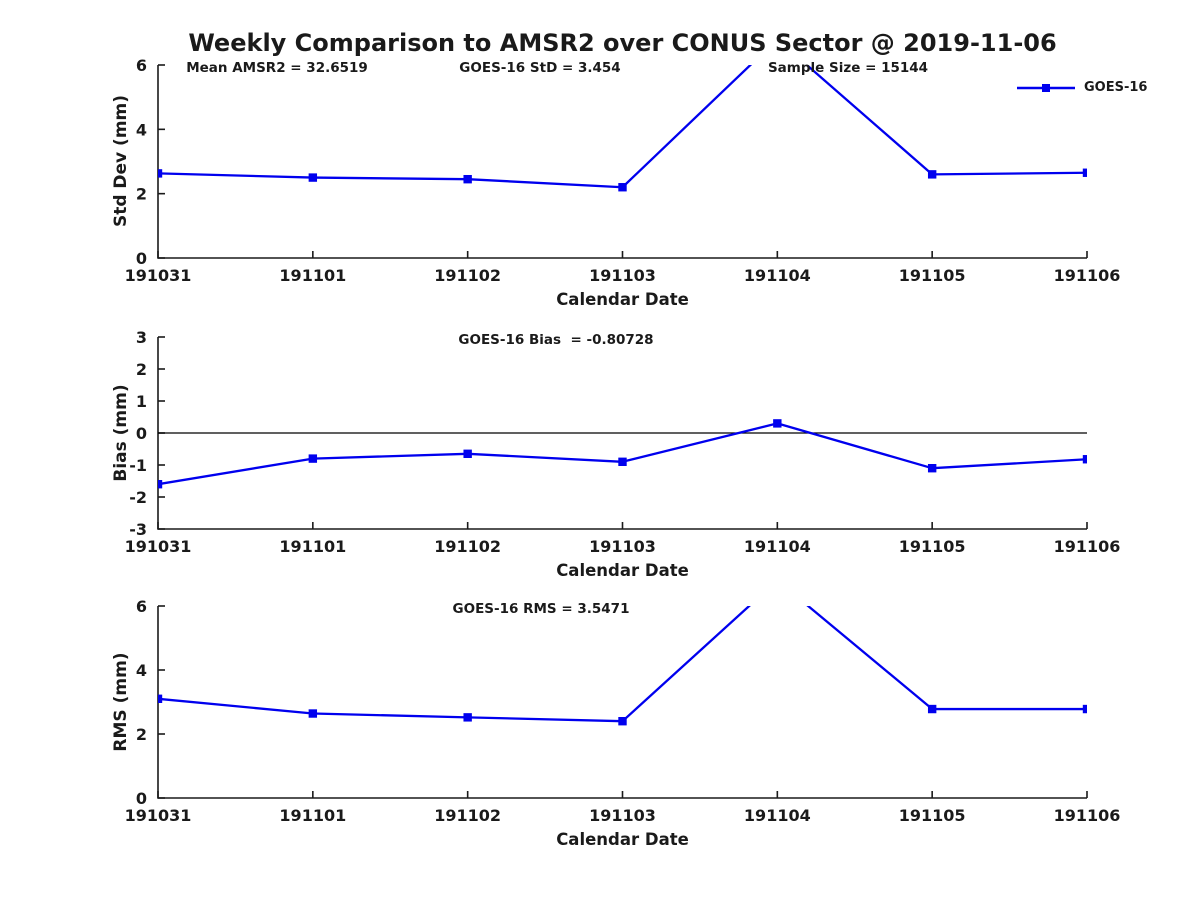 This screenshot has width=1200, height=900. Describe the element at coordinates (277, 68) in the screenshot. I see `panel-annotation: Mean AMSR2 = 32.6519` at that location.